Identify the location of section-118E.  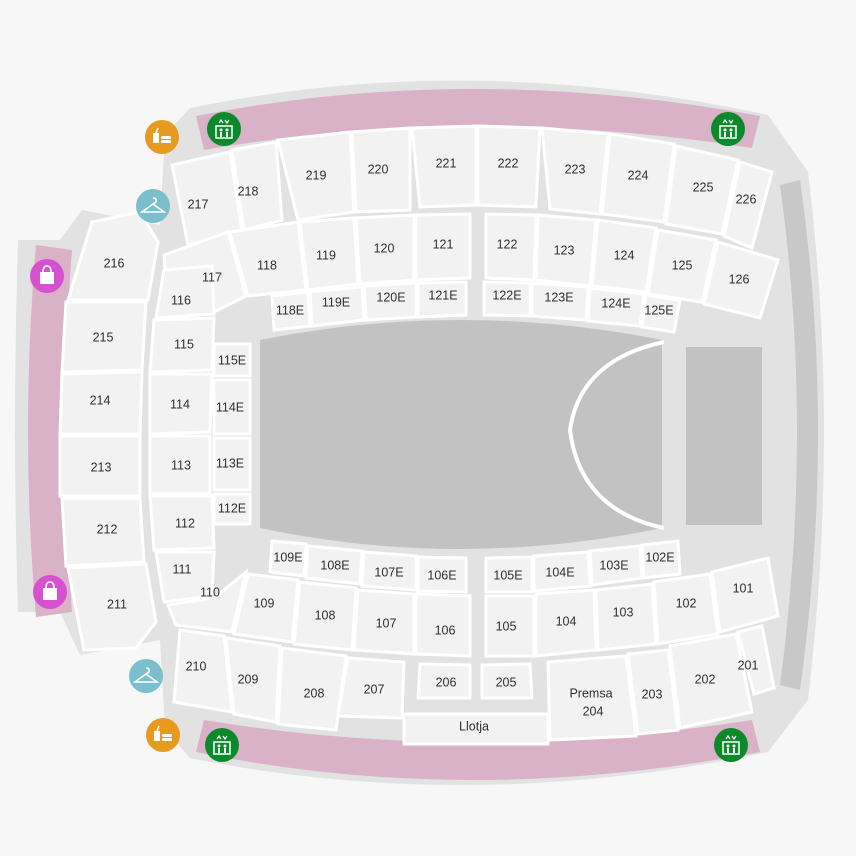
(291, 311).